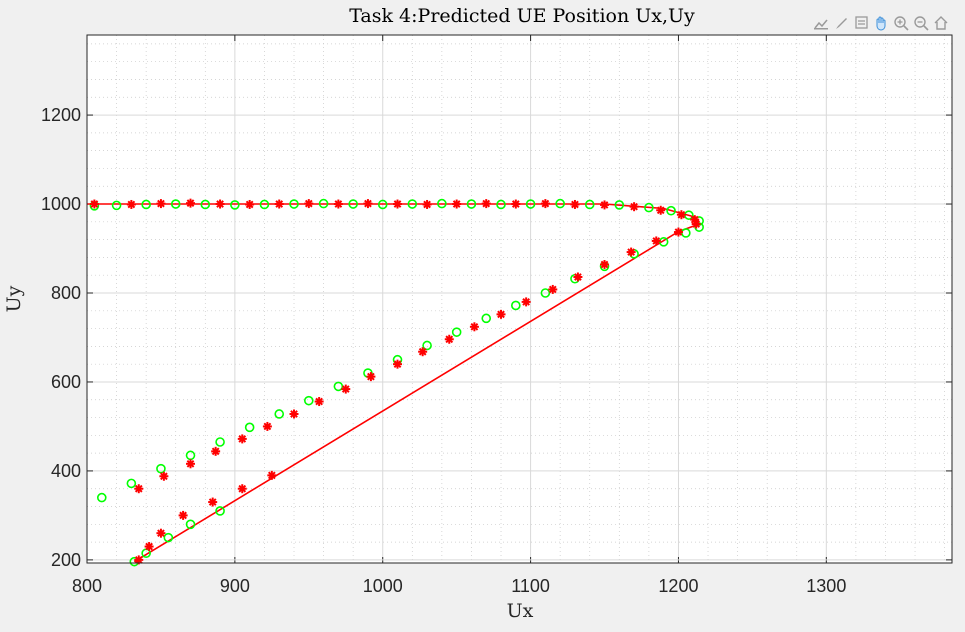  What do you see at coordinates (821, 23) in the screenshot?
I see `export-icon` at bounding box center [821, 23].